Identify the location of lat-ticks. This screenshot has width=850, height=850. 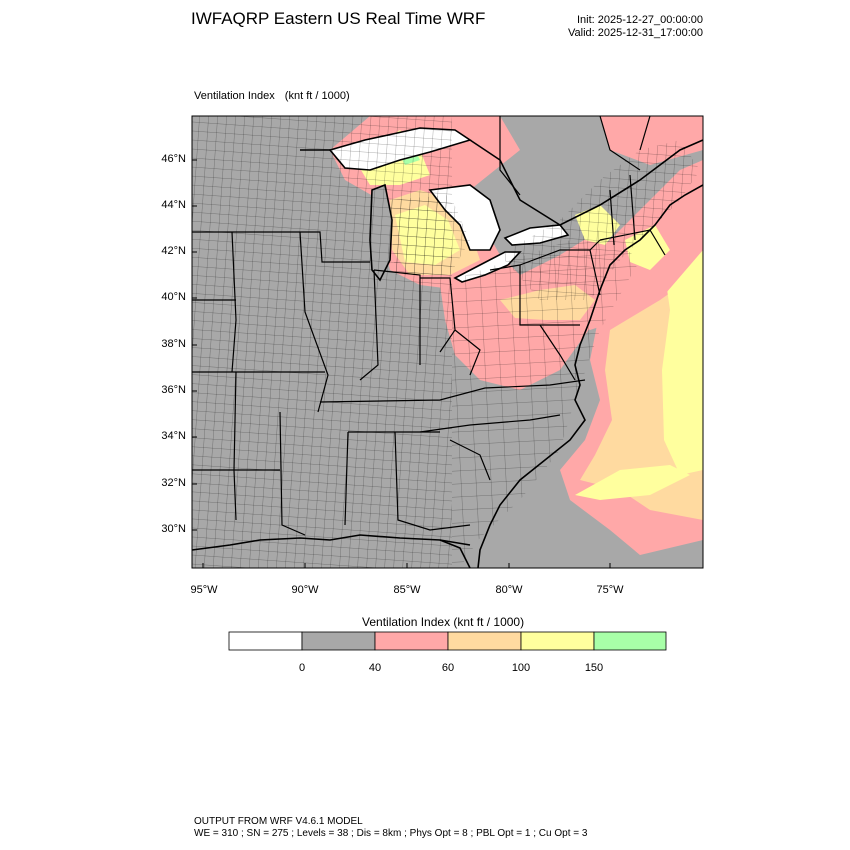
(194, 345).